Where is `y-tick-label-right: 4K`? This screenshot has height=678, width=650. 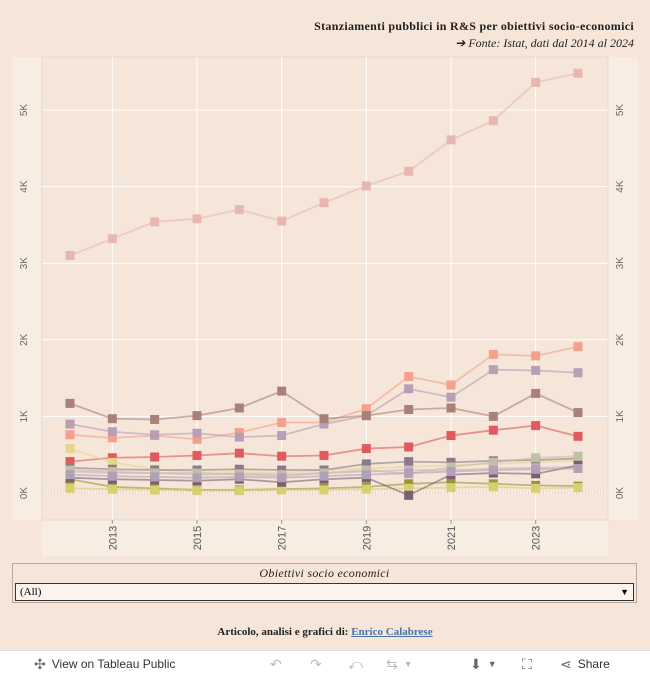 y-tick-label-right: 4K is located at coordinates (620, 186).